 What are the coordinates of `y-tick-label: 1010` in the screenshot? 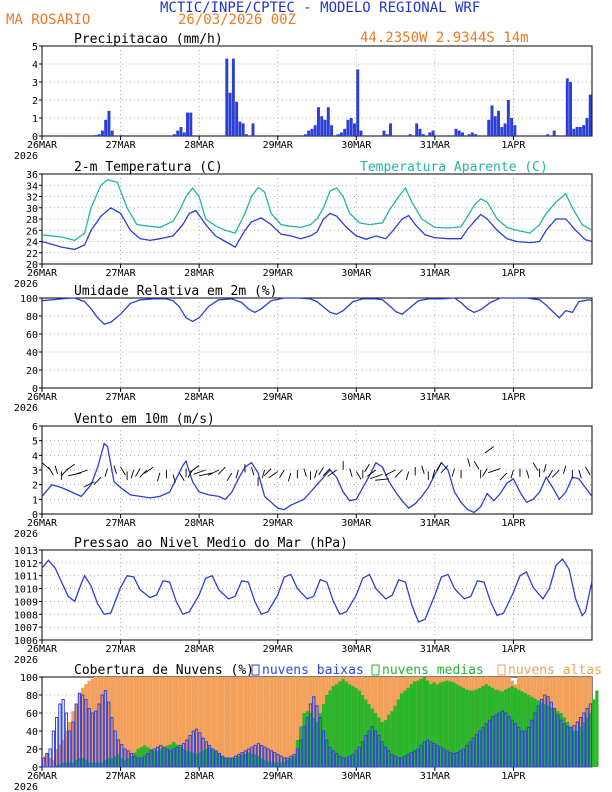 It's located at (26, 590).